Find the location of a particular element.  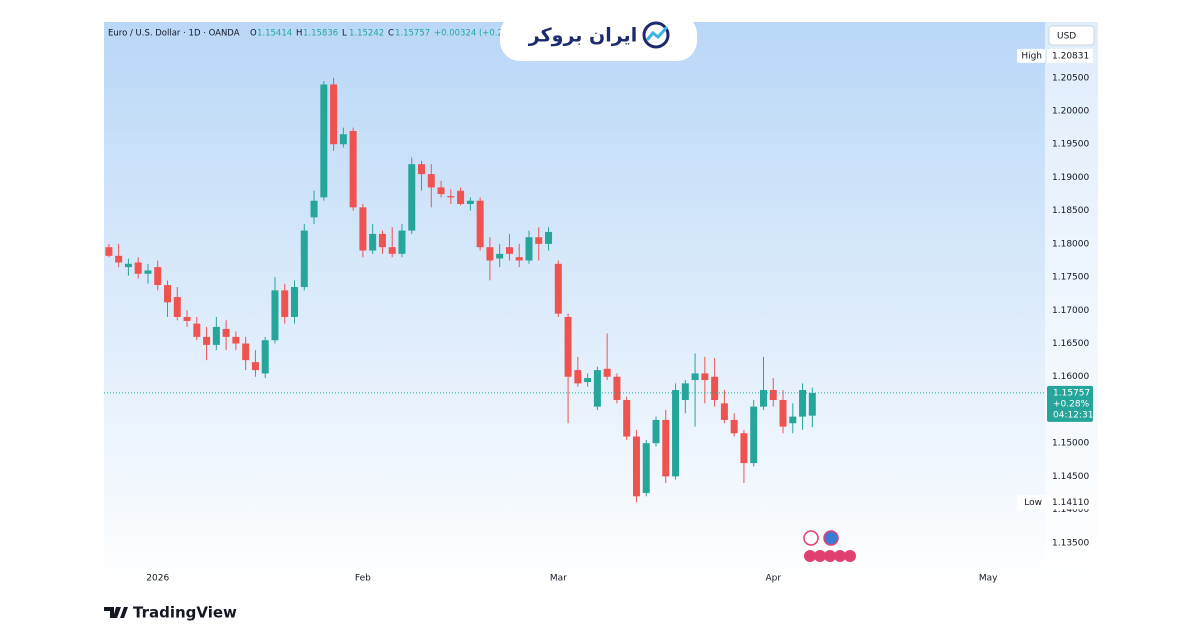

x-tick-label: Feb is located at coordinates (363, 579).